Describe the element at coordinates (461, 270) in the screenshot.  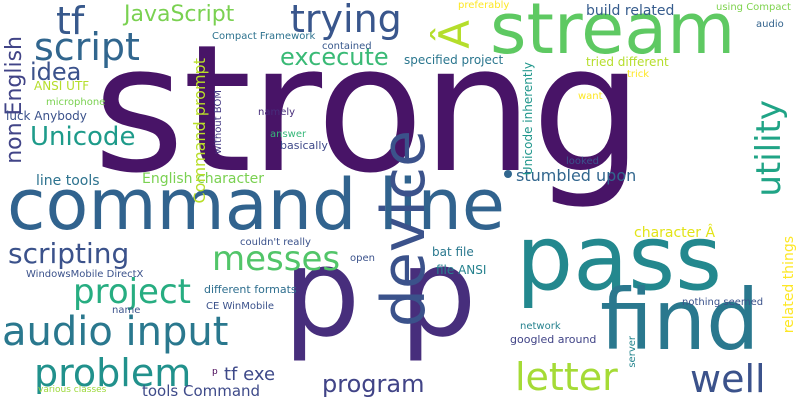
I see `word-file-ansi: file ANSI` at that location.